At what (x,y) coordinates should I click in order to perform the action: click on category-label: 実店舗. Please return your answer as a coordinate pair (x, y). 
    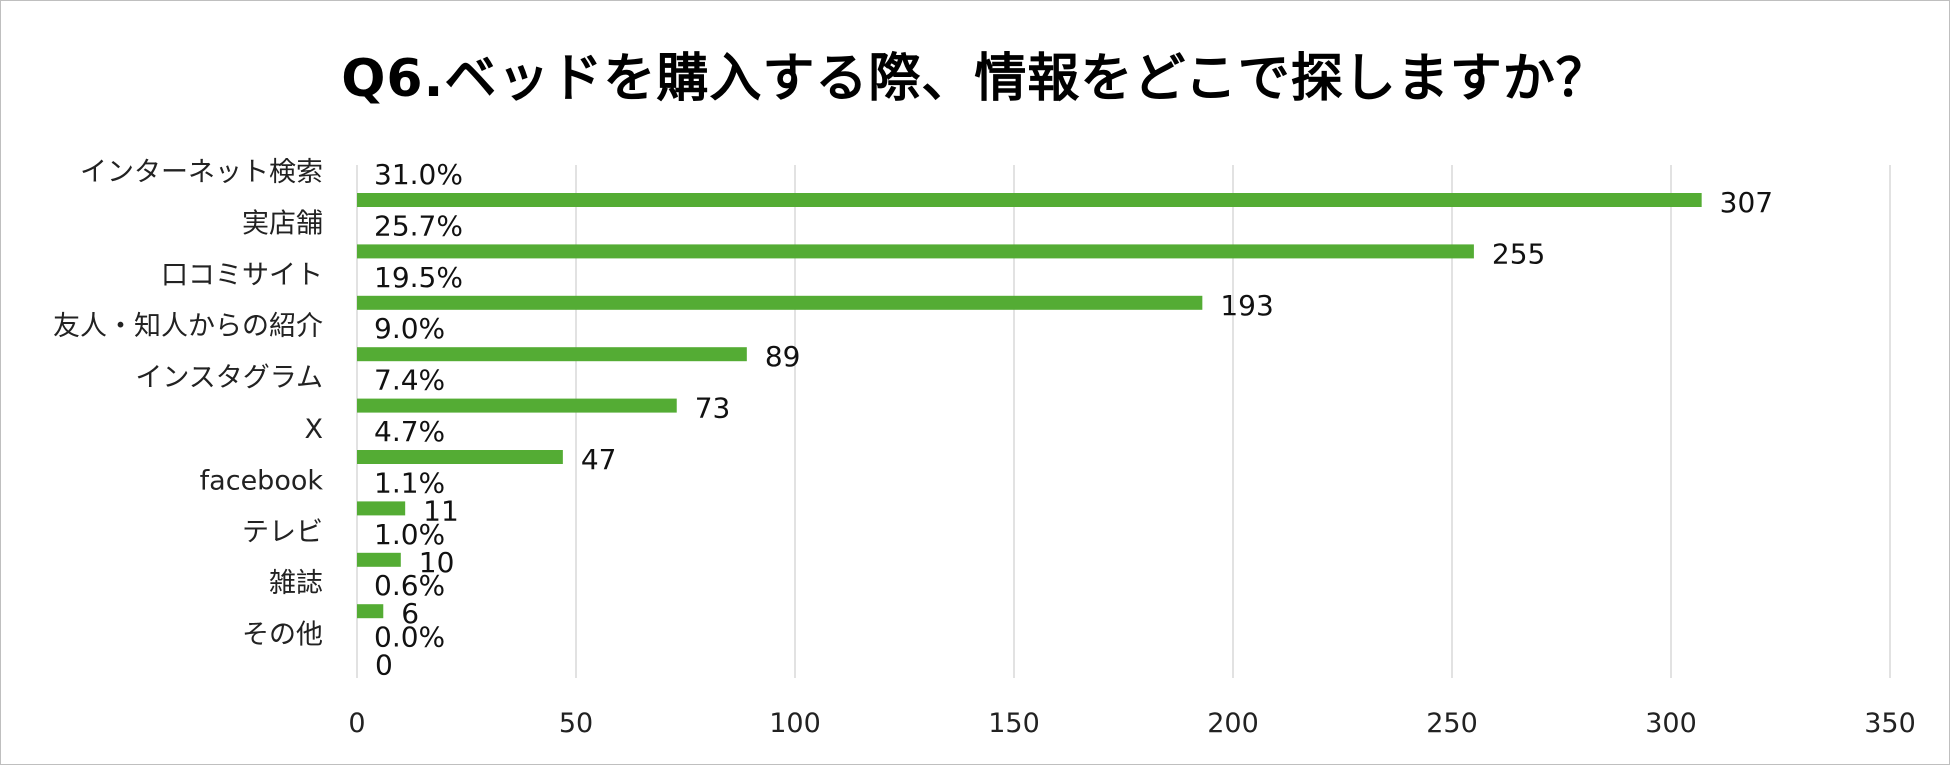
    Looking at the image, I should click on (282, 223).